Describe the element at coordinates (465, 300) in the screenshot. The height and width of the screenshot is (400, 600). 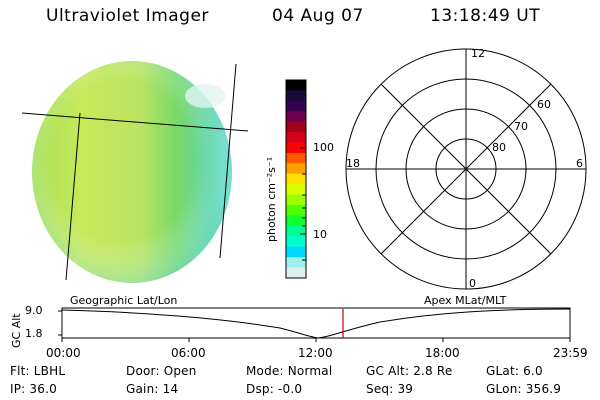
I see `timeline-right-title: Apex MLat/MLT` at that location.